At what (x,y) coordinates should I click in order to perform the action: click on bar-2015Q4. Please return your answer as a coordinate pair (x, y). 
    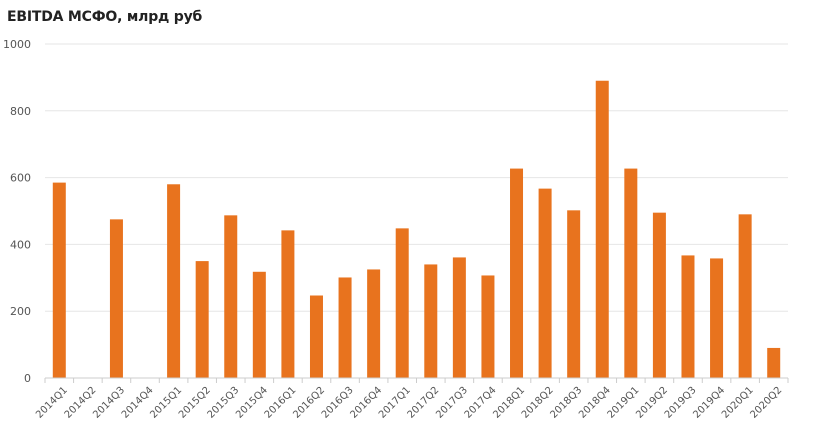
    Looking at the image, I should click on (259, 324).